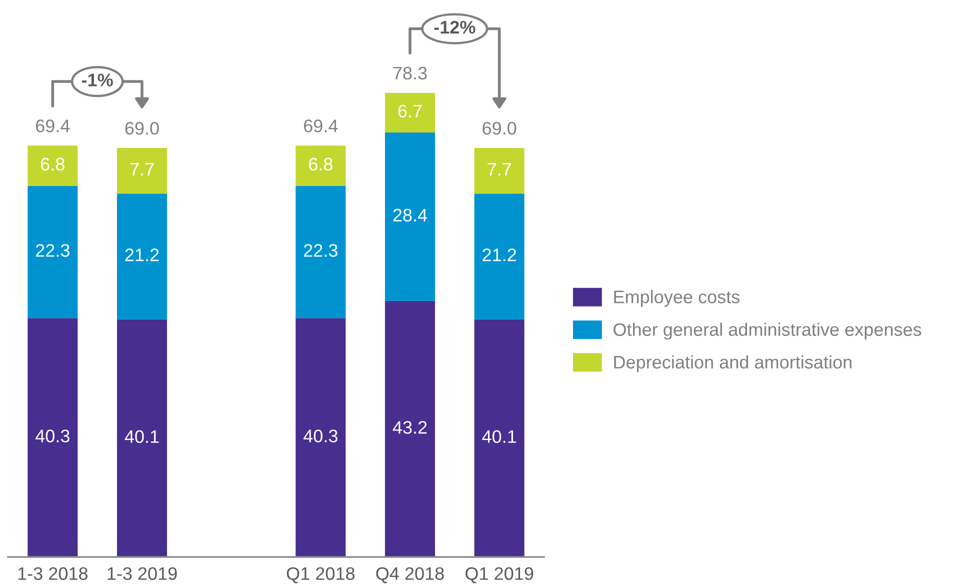 The width and height of the screenshot is (956, 586). What do you see at coordinates (97, 80) in the screenshot?
I see `text: -1%` at bounding box center [97, 80].